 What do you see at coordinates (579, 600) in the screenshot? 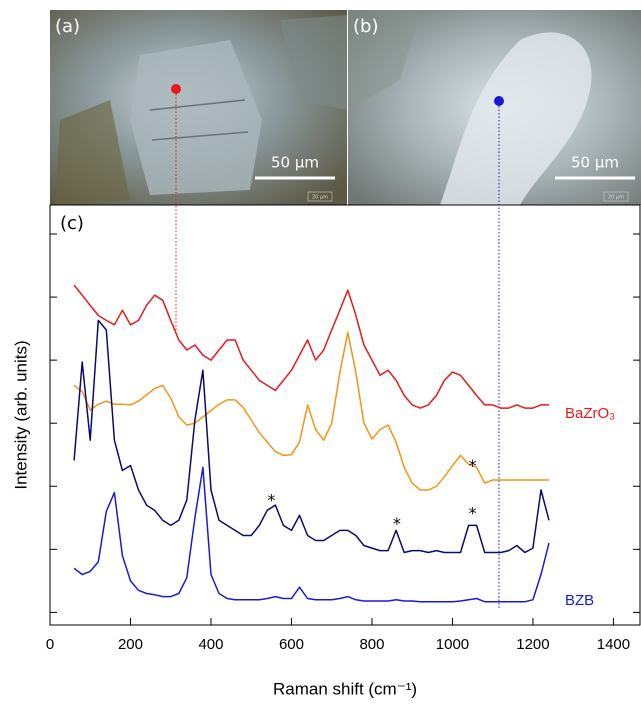
I see `series-label: BZB` at bounding box center [579, 600].